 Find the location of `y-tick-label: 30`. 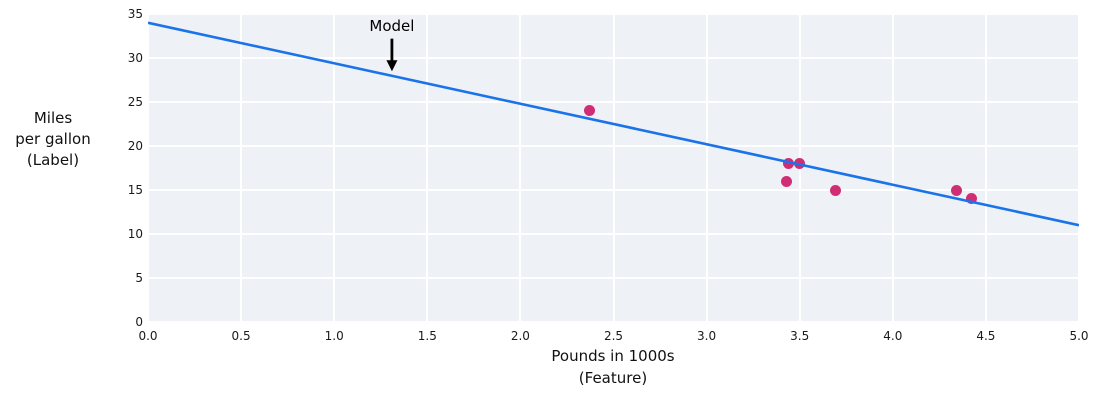

y-tick-label: 30 is located at coordinates (135, 58).